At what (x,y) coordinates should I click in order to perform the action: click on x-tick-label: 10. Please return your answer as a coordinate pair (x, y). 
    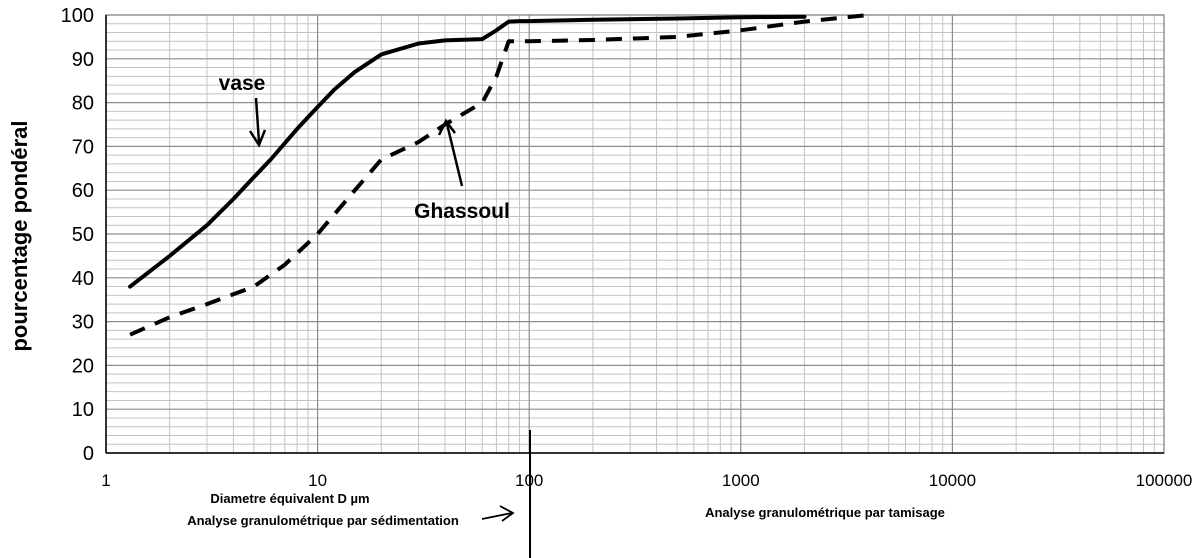
    Looking at the image, I should click on (317, 480).